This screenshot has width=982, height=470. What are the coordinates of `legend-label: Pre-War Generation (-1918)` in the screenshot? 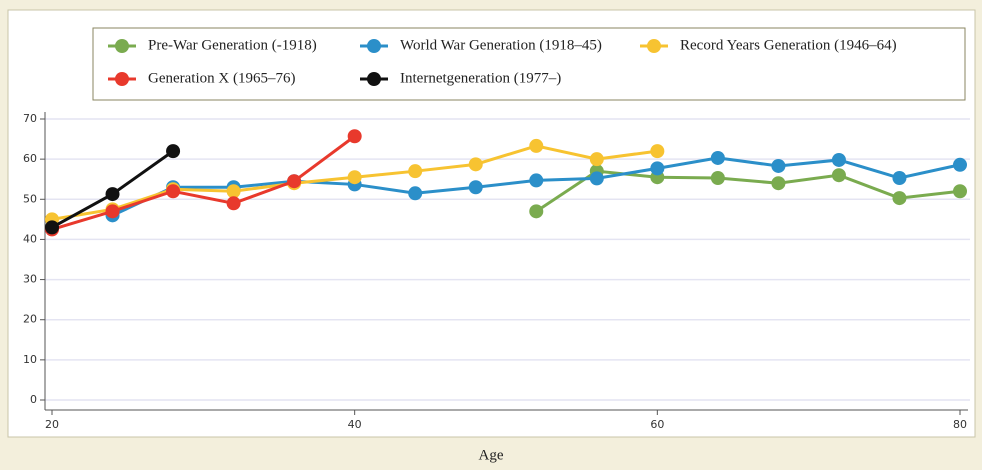 It's located at (232, 45).